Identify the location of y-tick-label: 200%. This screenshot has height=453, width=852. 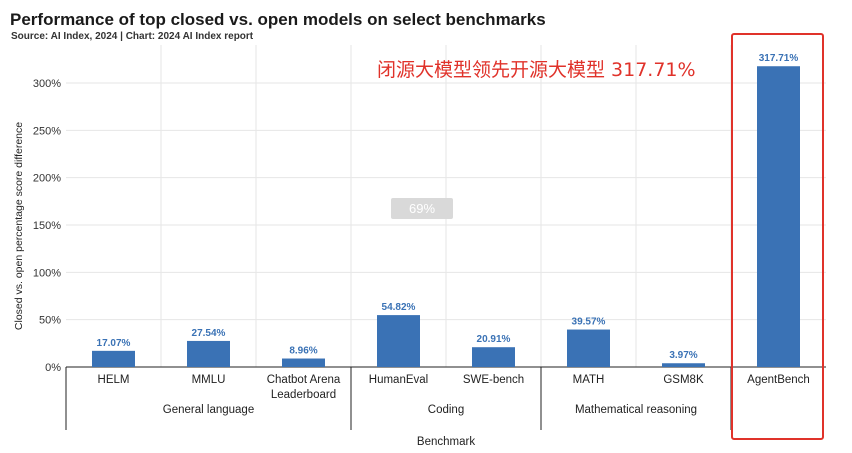
(47, 179).